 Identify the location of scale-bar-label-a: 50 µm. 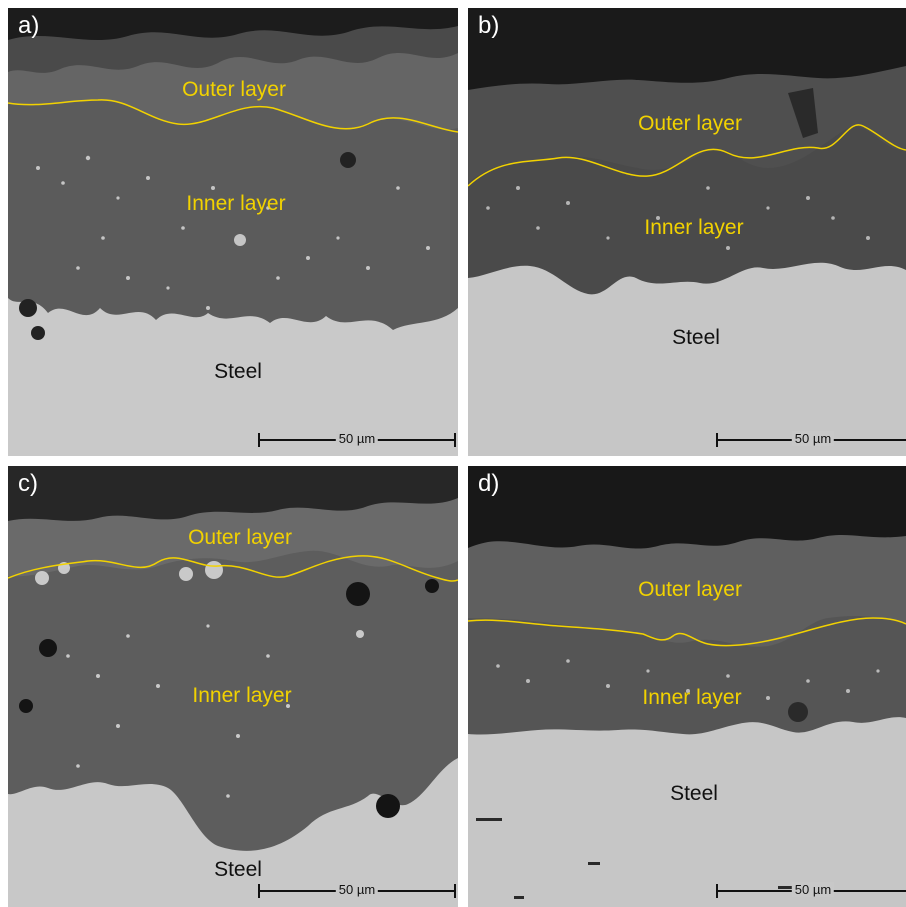
(357, 438).